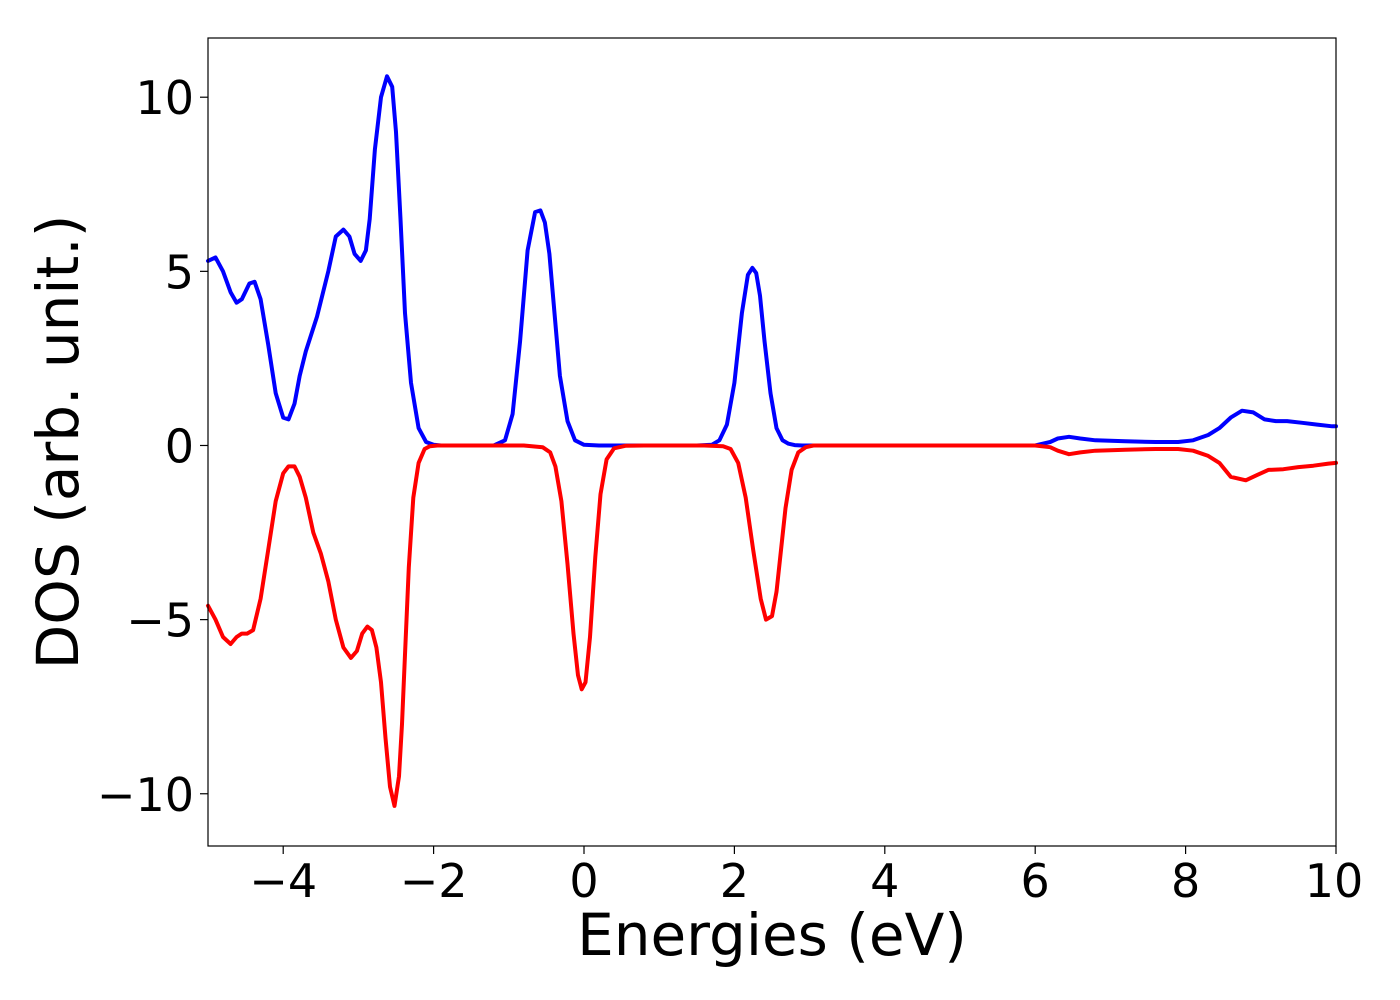 The width and height of the screenshot is (1400, 1000). I want to click on x-tick-label: 2, so click(734, 881).